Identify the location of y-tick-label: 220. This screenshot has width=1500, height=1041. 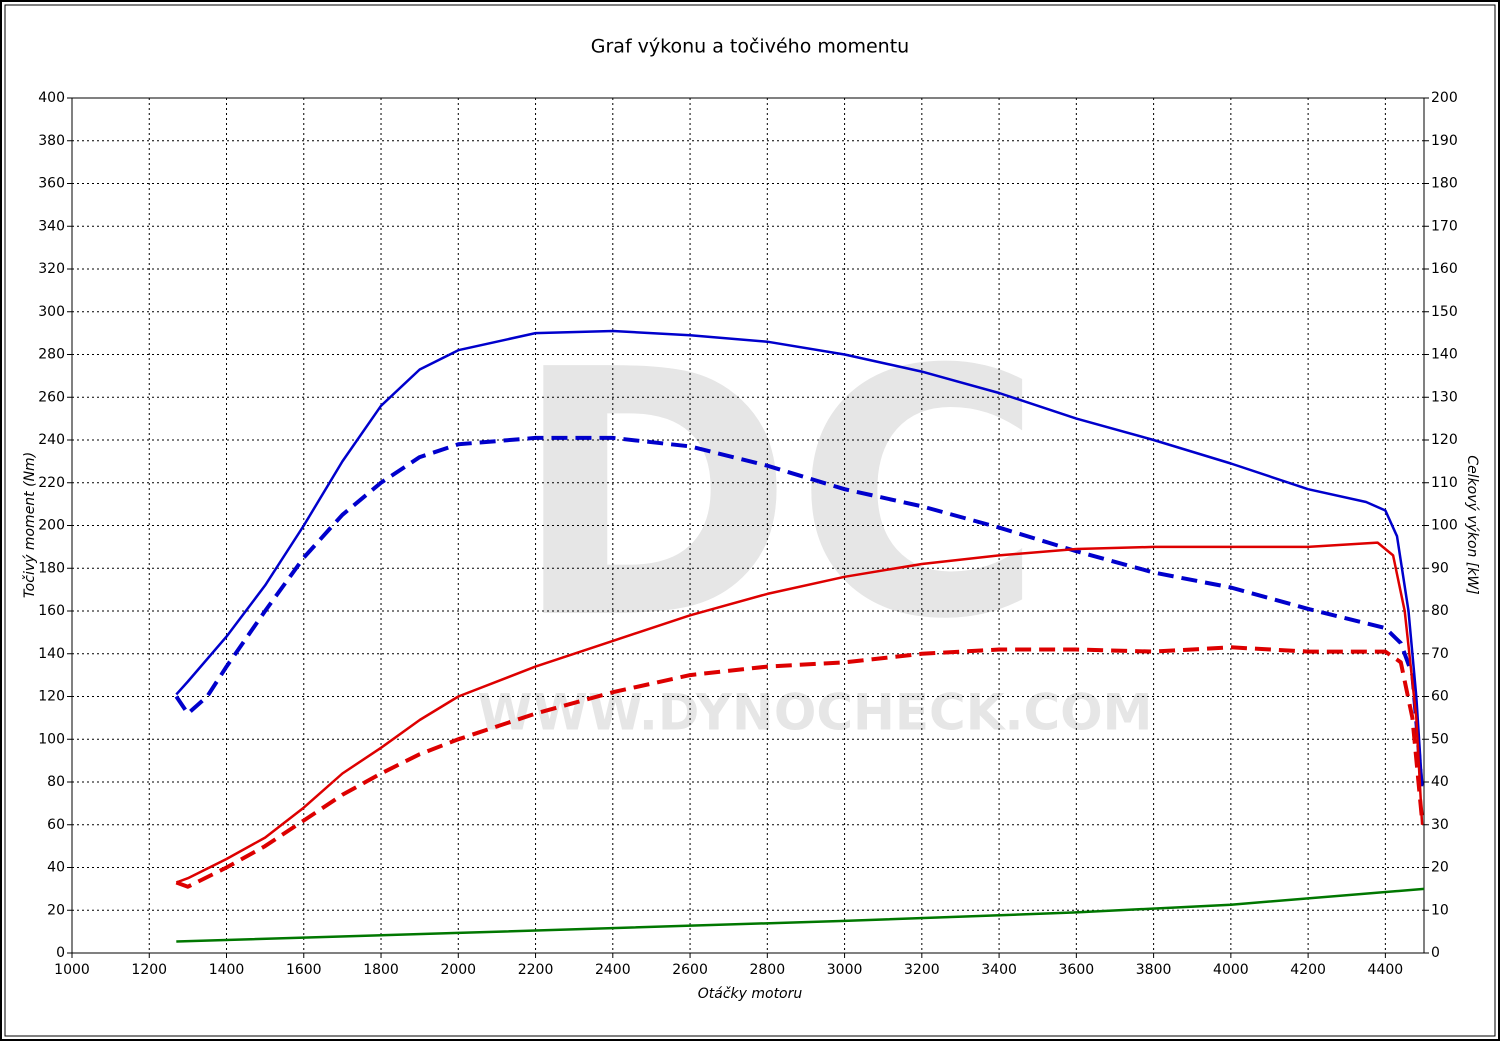
(51, 483).